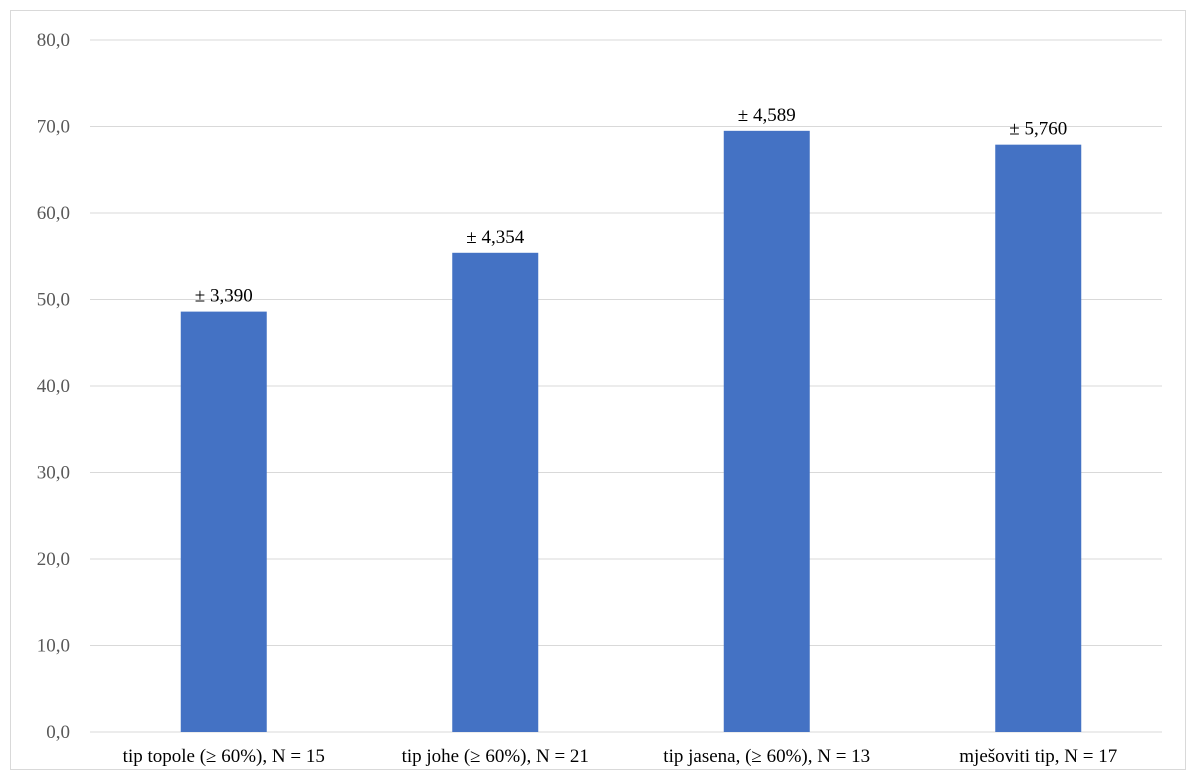  What do you see at coordinates (495, 756) in the screenshot?
I see `x-tick-label: tip johe (≥ 60%), N = 21` at bounding box center [495, 756].